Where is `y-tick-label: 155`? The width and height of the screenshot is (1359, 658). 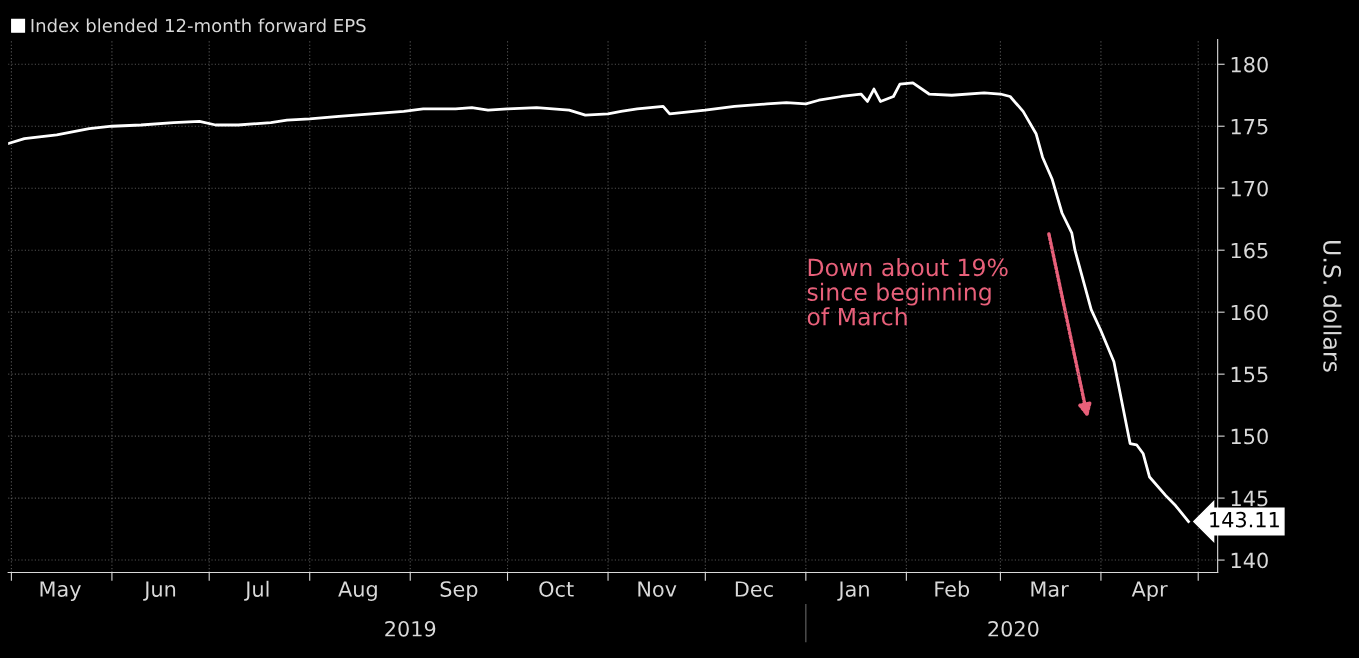
y-tick-label: 155 is located at coordinates (1249, 374).